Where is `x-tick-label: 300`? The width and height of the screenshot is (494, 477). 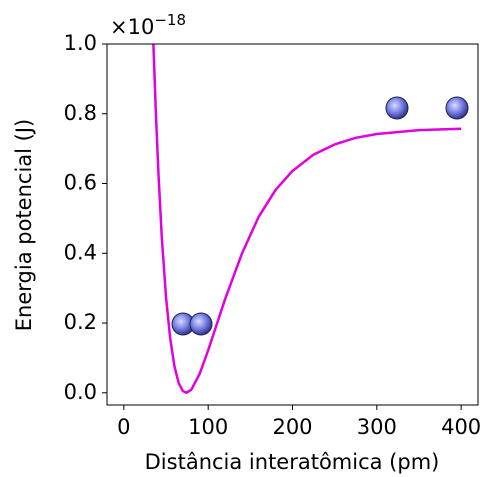 x-tick-label: 300 is located at coordinates (377, 427).